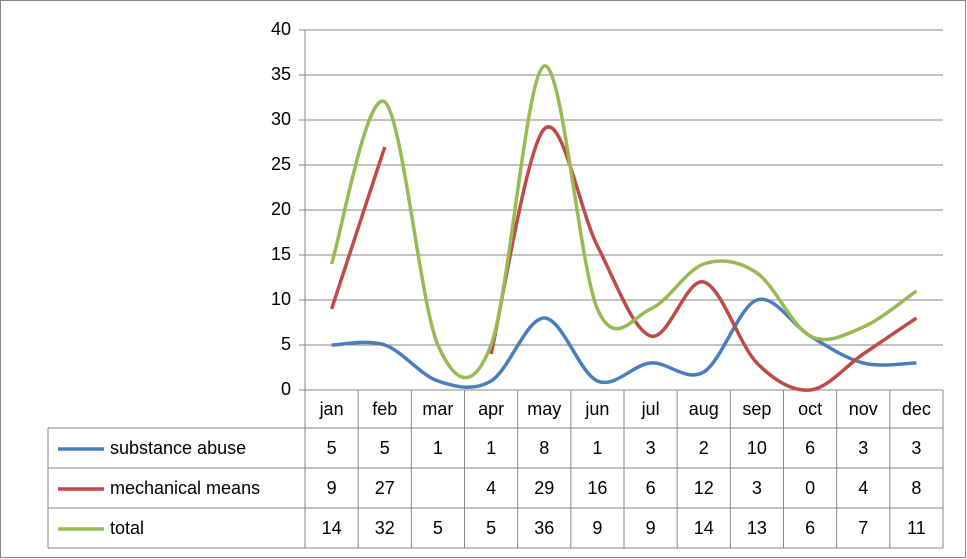 This screenshot has height=559, width=967. I want to click on x-tick-label: oct, so click(810, 409).